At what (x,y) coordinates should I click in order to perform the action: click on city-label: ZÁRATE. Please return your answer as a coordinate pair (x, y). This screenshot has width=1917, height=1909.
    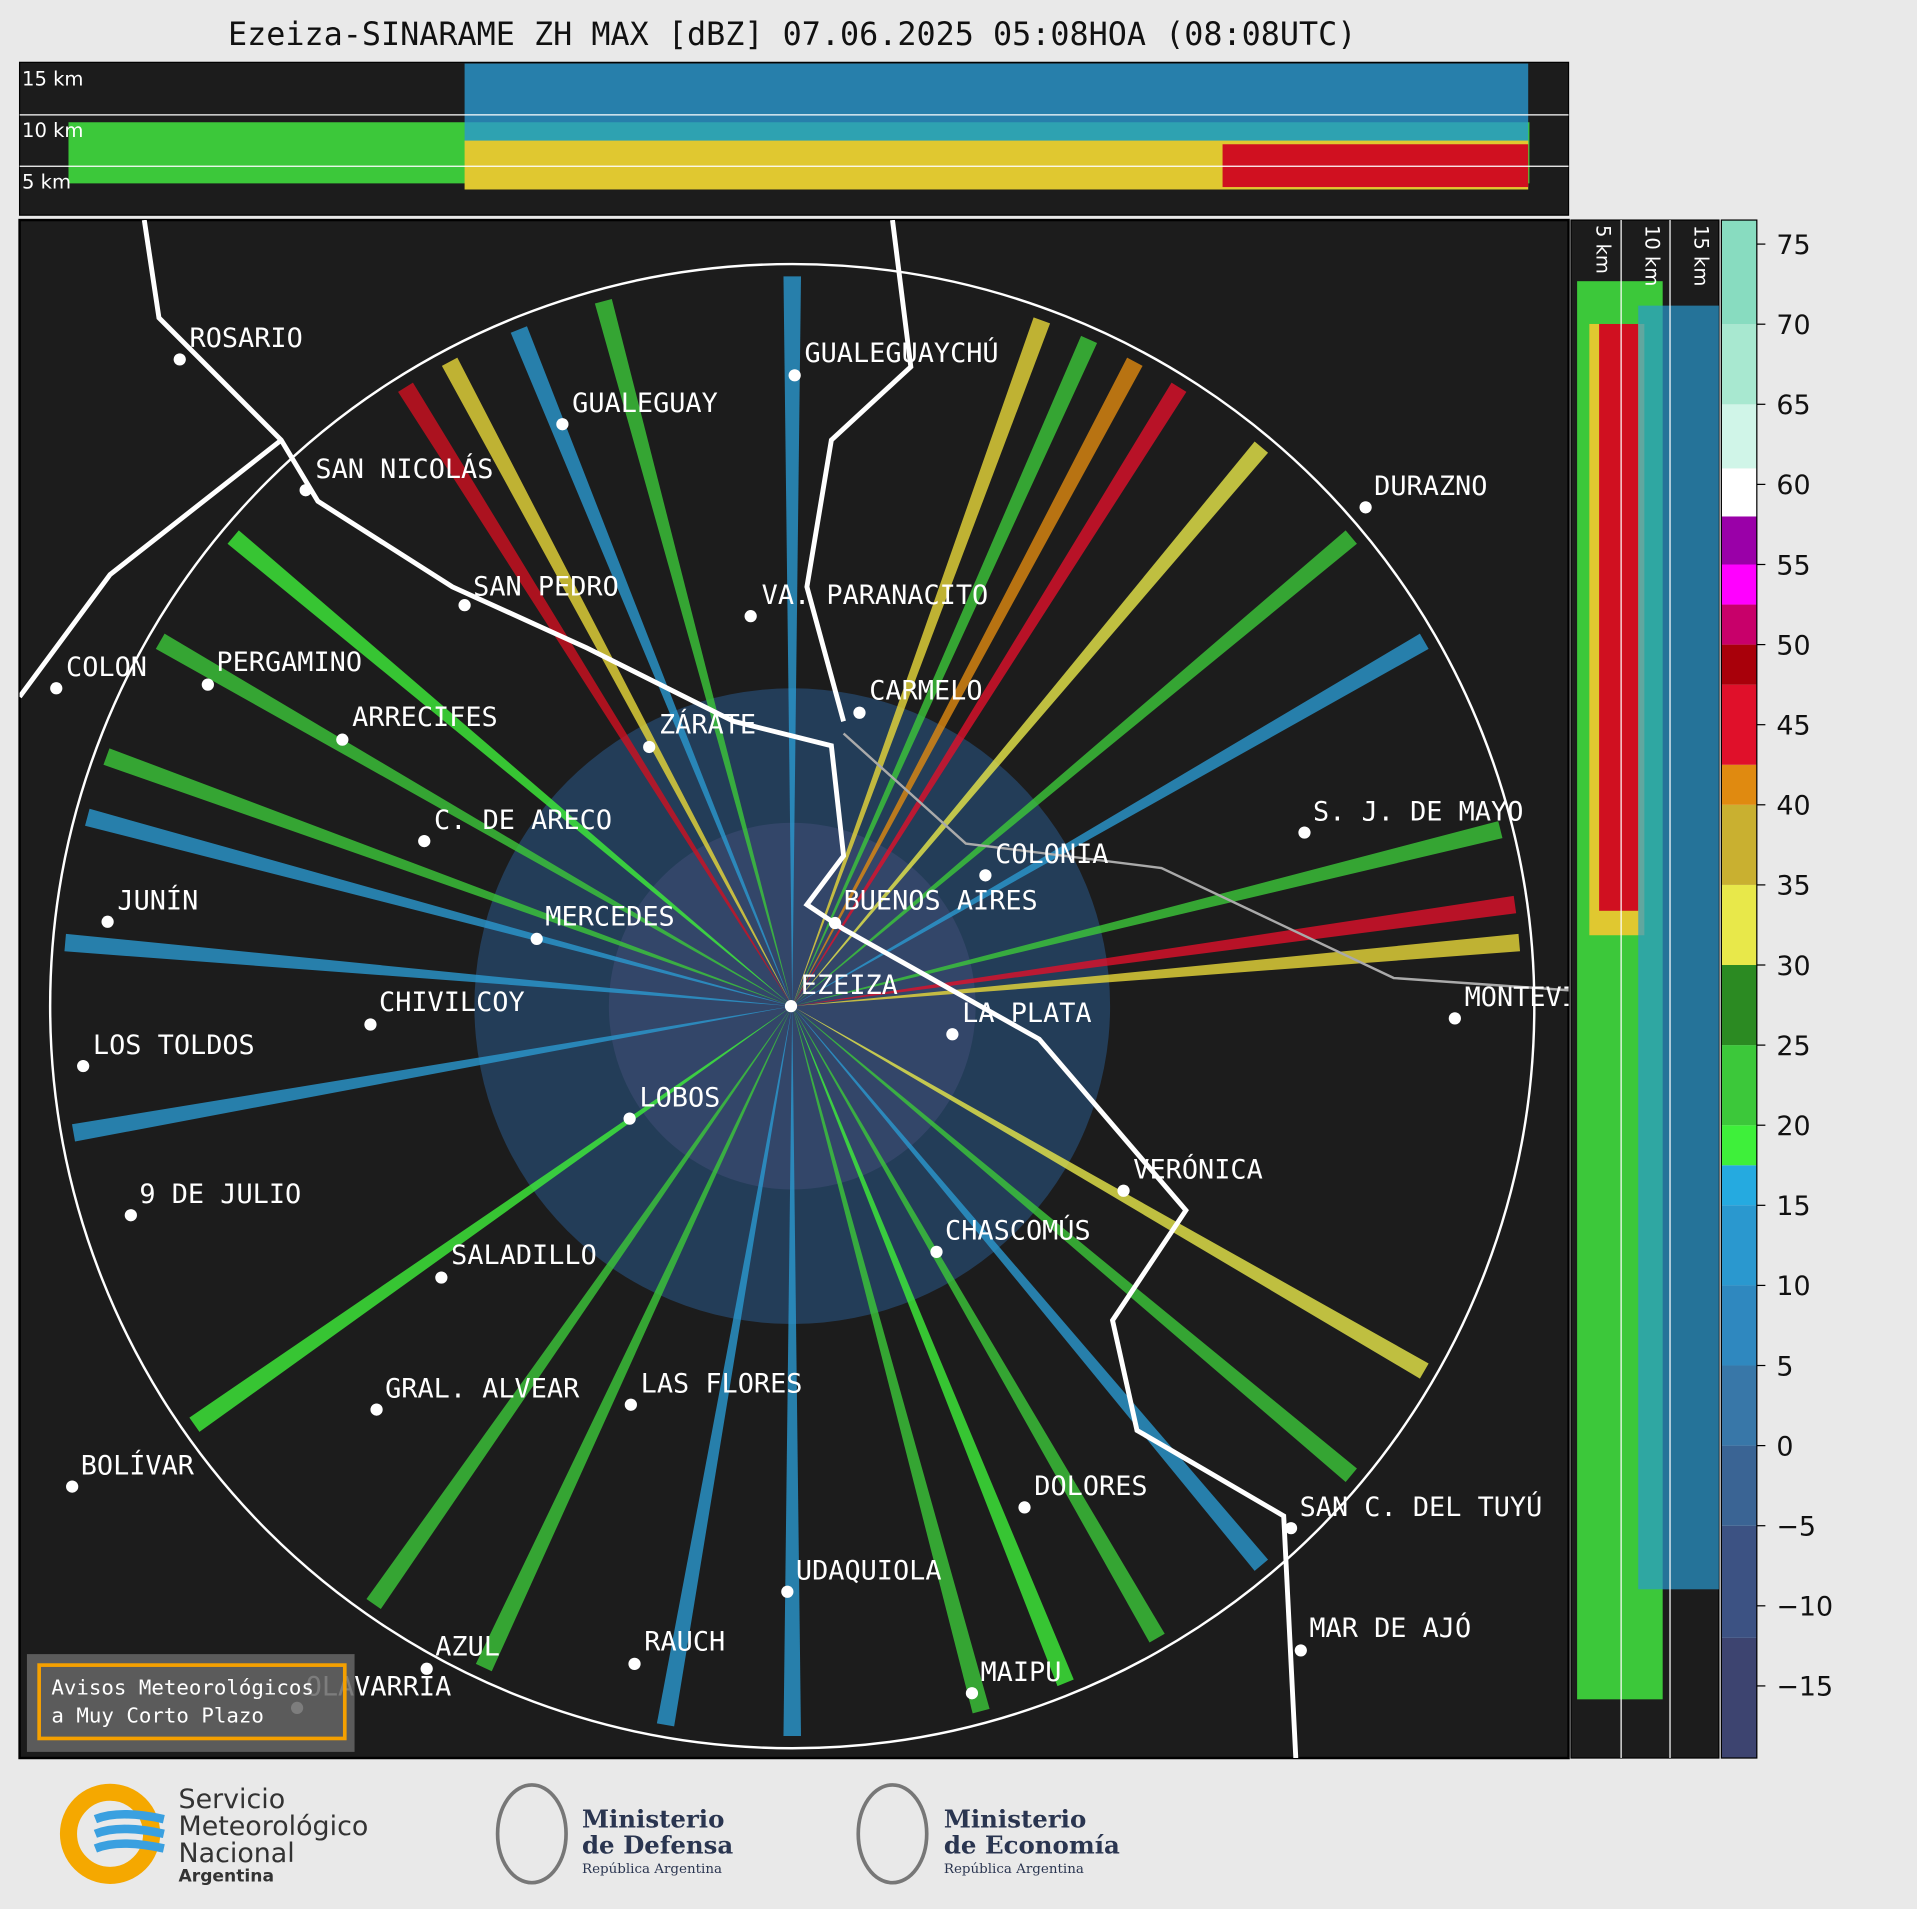
    Looking at the image, I should click on (707, 725).